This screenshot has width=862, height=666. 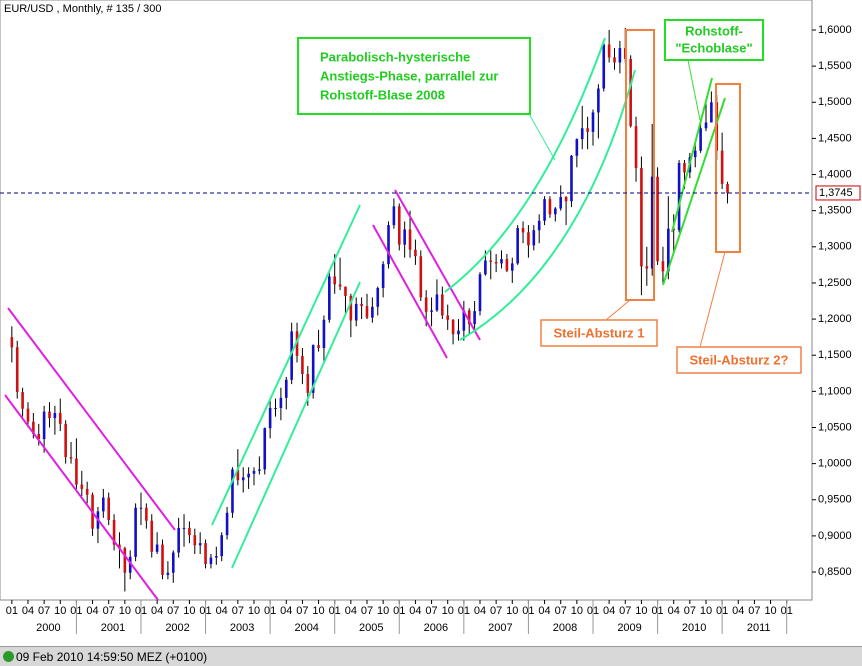 What do you see at coordinates (409, 75) in the screenshot?
I see `annotation: Anstiegs-Phase, parrallel zur` at bounding box center [409, 75].